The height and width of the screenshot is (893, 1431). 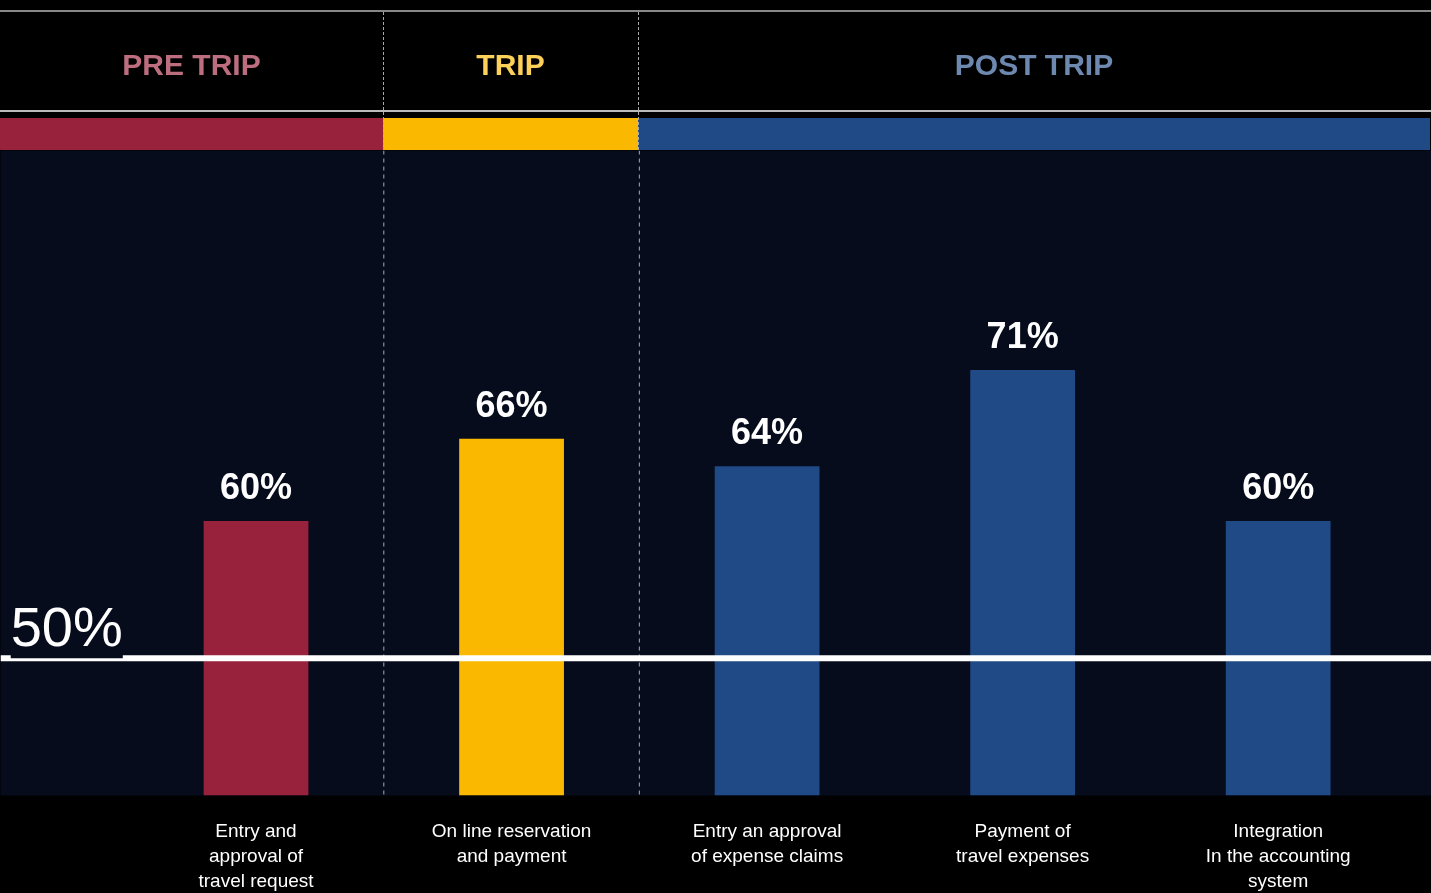 What do you see at coordinates (191, 65) in the screenshot?
I see `text: PRE TRIP` at bounding box center [191, 65].